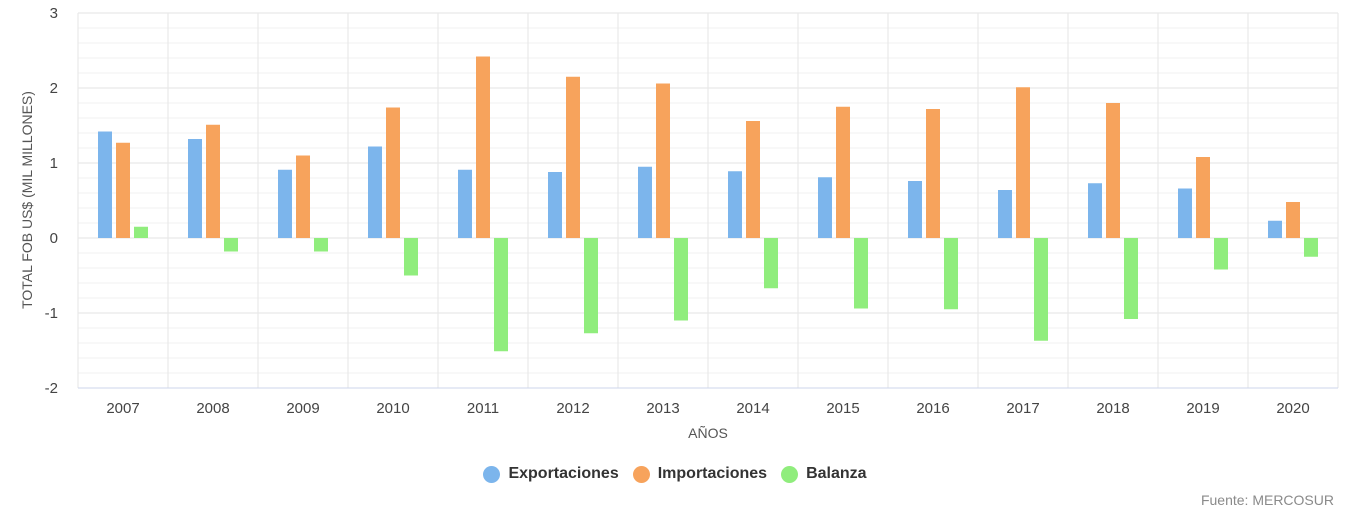 The height and width of the screenshot is (513, 1350). Describe the element at coordinates (933, 173) in the screenshot. I see `bar-importaciones-2016` at that location.